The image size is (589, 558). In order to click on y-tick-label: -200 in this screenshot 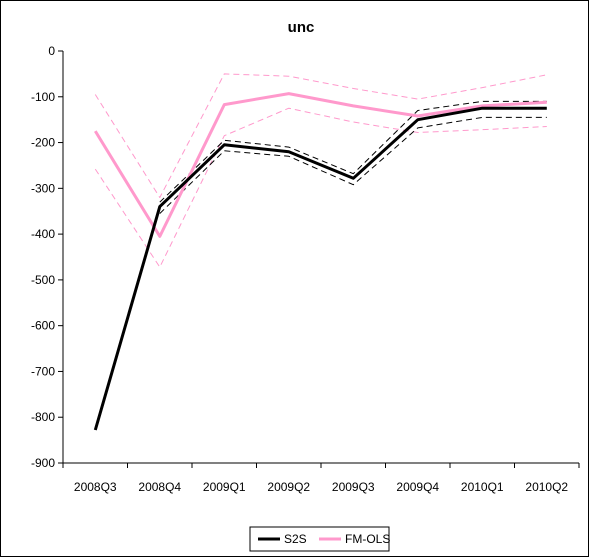, I will do `click(43, 143)`.